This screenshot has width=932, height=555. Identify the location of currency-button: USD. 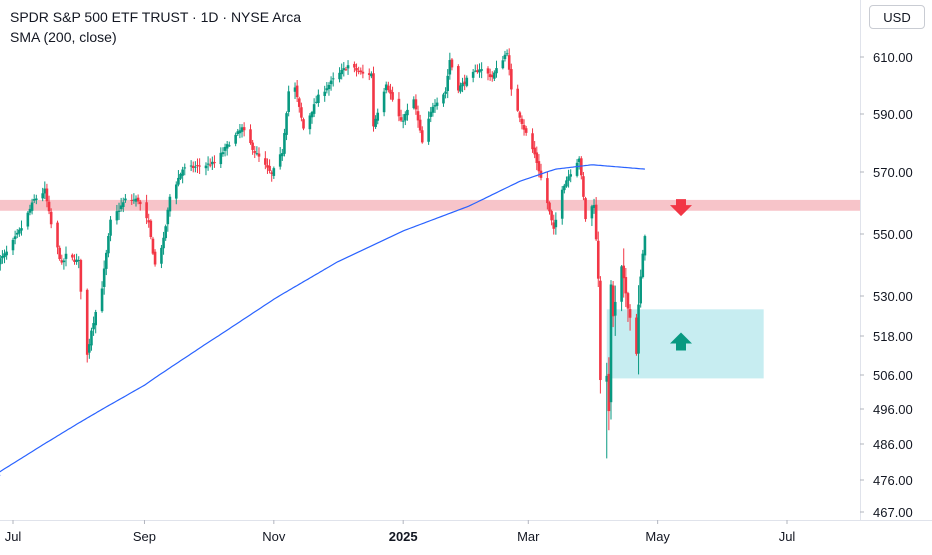
(897, 17).